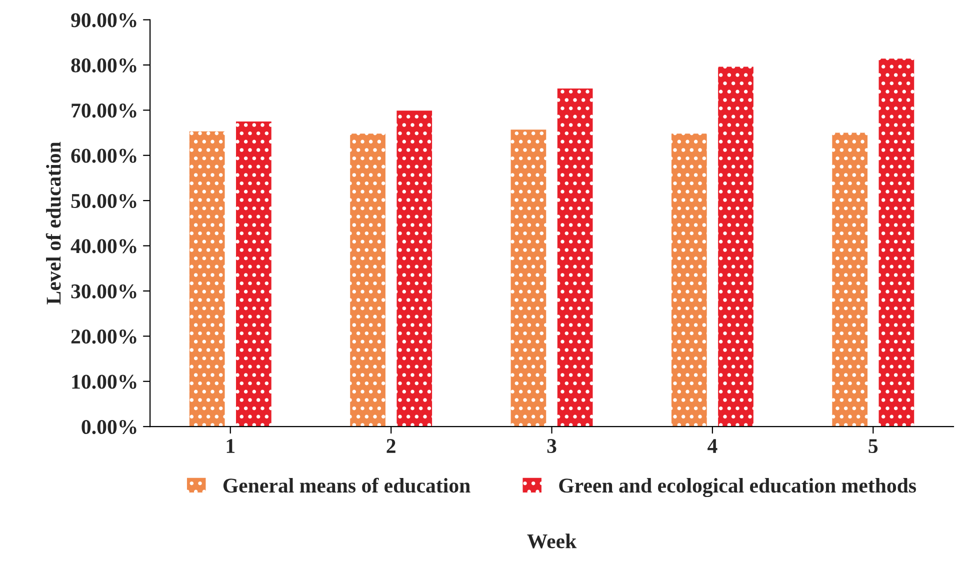 Image resolution: width=968 pixels, height=565 pixels. What do you see at coordinates (103, 65) in the screenshot?
I see `y-tick-label: 80.00%` at bounding box center [103, 65].